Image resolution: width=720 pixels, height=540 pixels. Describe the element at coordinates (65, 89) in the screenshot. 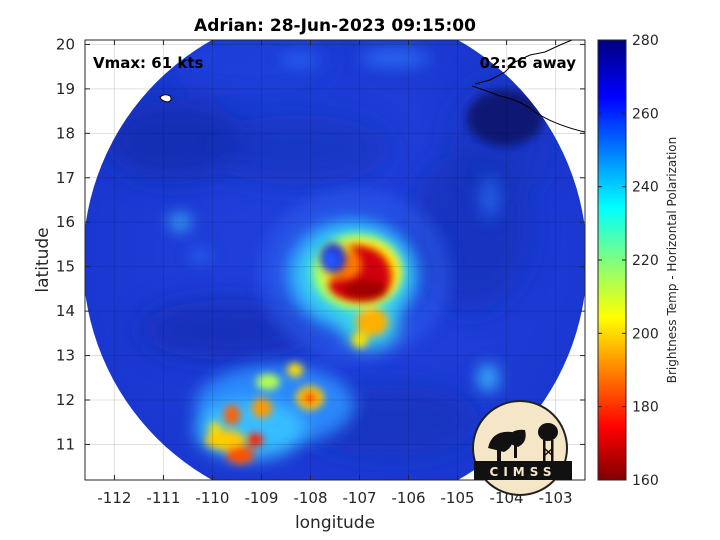

I see `y-tick-label: 19` at that location.